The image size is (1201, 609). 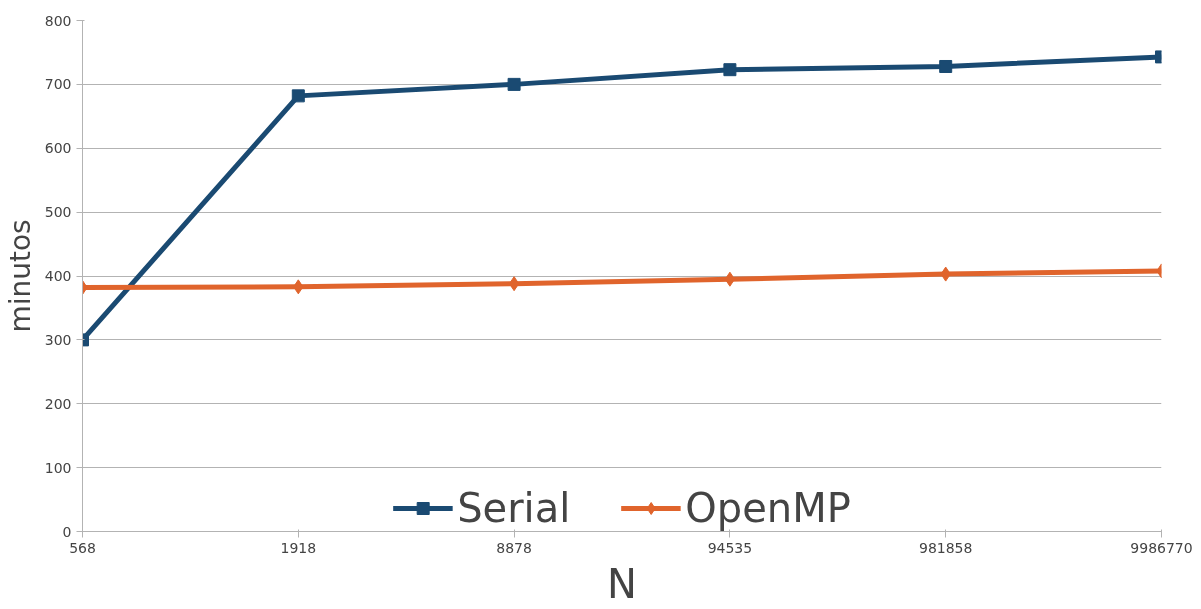 What do you see at coordinates (58, 276) in the screenshot?
I see `y-tick-label: 400` at bounding box center [58, 276].